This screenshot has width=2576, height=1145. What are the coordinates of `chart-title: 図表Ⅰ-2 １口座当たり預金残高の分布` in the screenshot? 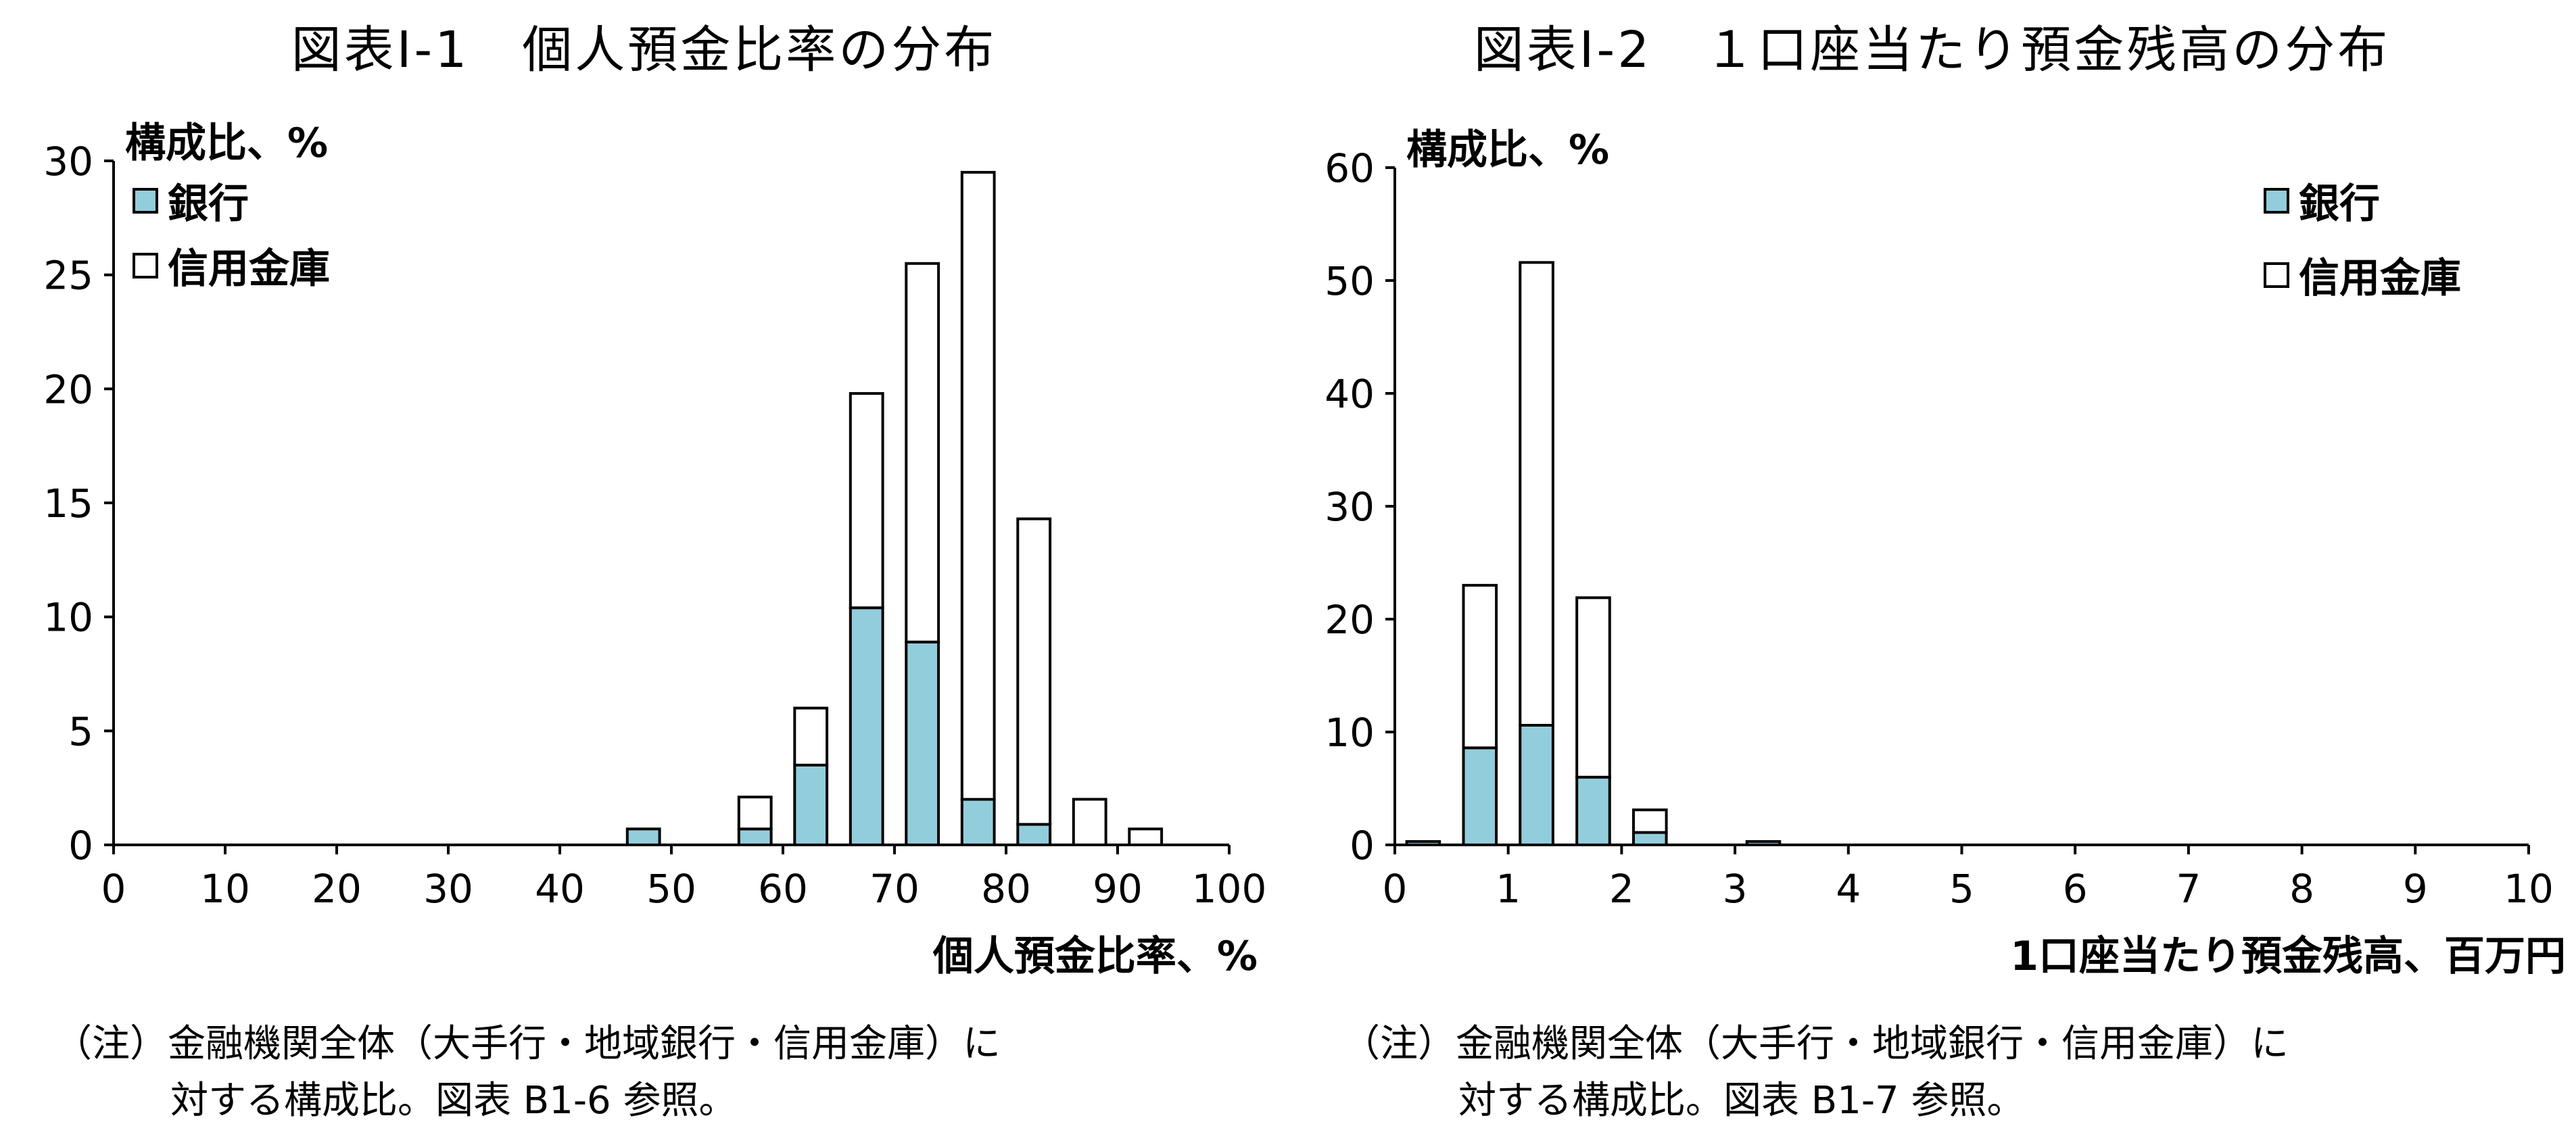 It's located at (1932, 50).